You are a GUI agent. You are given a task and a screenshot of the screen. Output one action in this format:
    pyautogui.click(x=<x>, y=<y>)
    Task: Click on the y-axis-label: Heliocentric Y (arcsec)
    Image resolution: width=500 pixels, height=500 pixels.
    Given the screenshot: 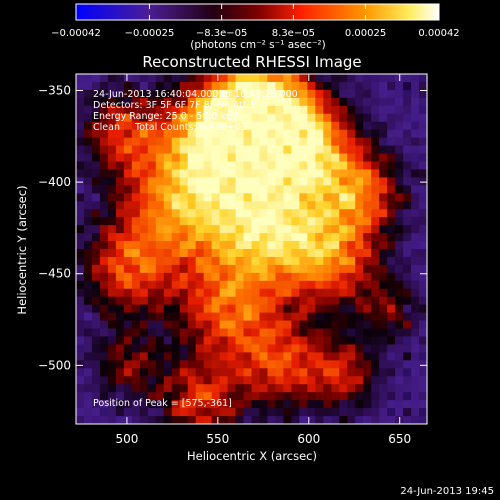 What is the action you would take?
    pyautogui.click(x=22, y=249)
    